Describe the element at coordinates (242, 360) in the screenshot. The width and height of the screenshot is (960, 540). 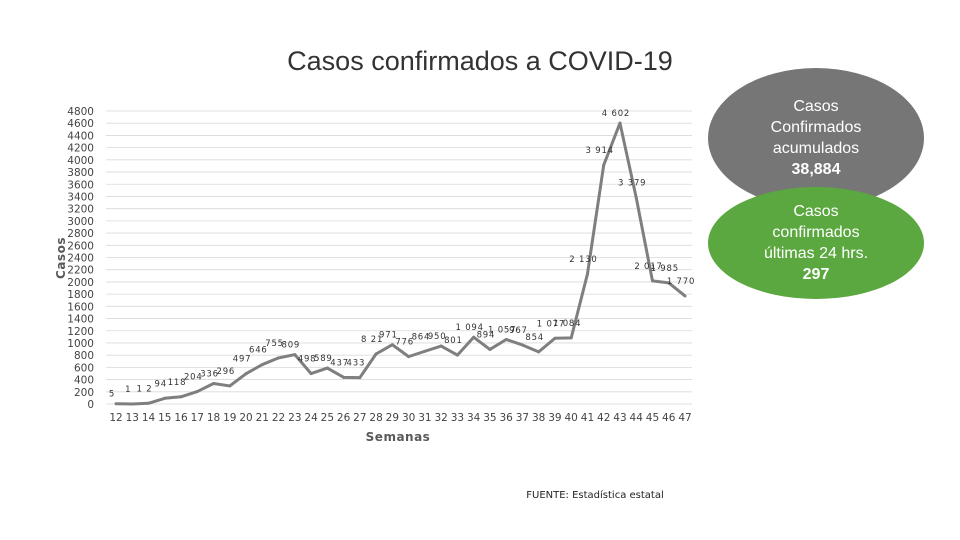
I see `data-label: 497` at that location.